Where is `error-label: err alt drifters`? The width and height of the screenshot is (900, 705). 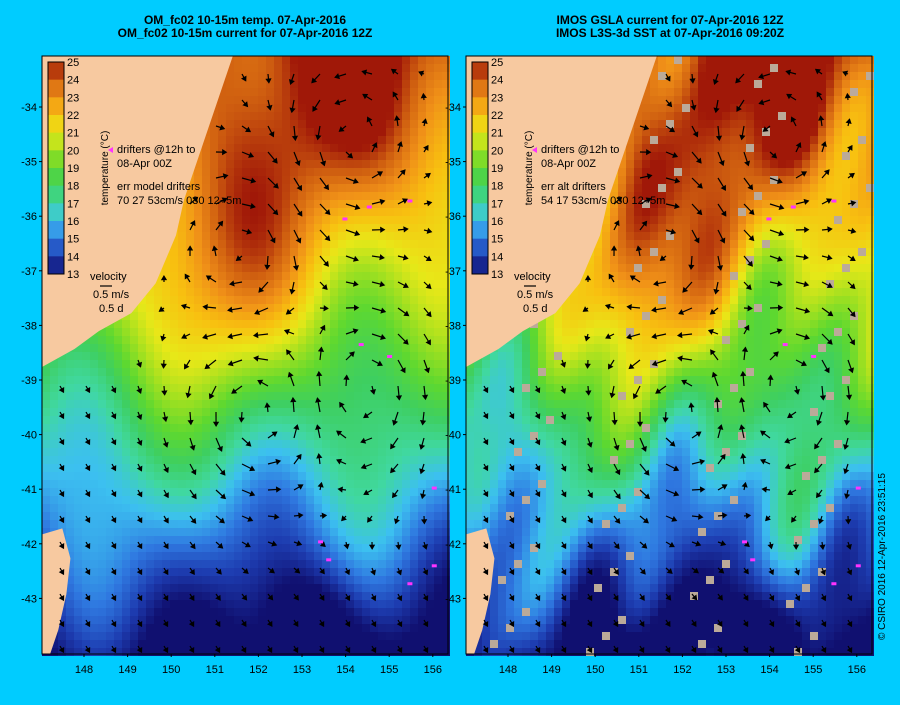 error-label: err alt drifters is located at coordinates (573, 187).